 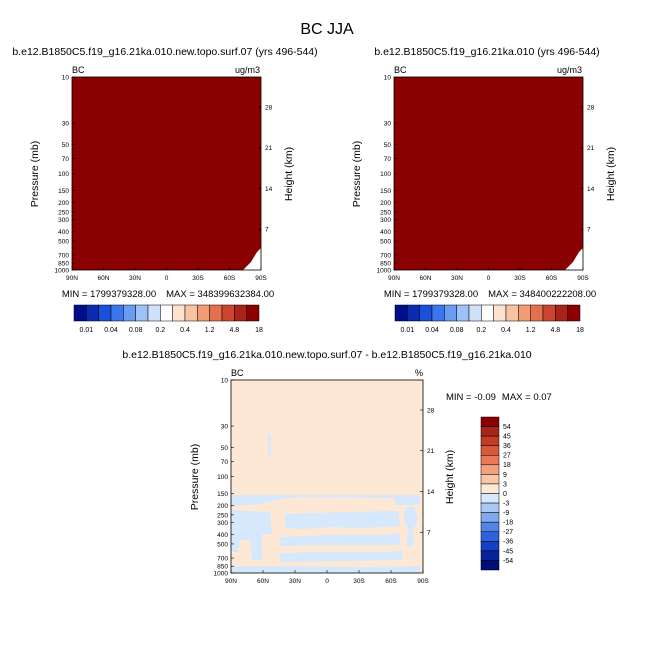 I want to click on panel-difference-max-value: 0.07, so click(x=542, y=397).